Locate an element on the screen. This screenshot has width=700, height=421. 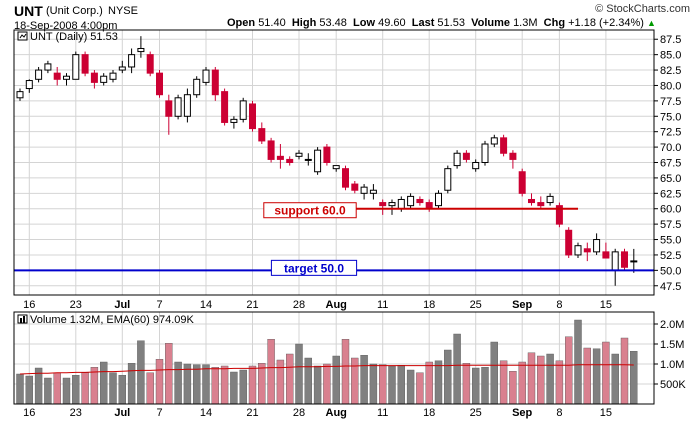
price-tick-label: 47.5 is located at coordinates (670, 287).